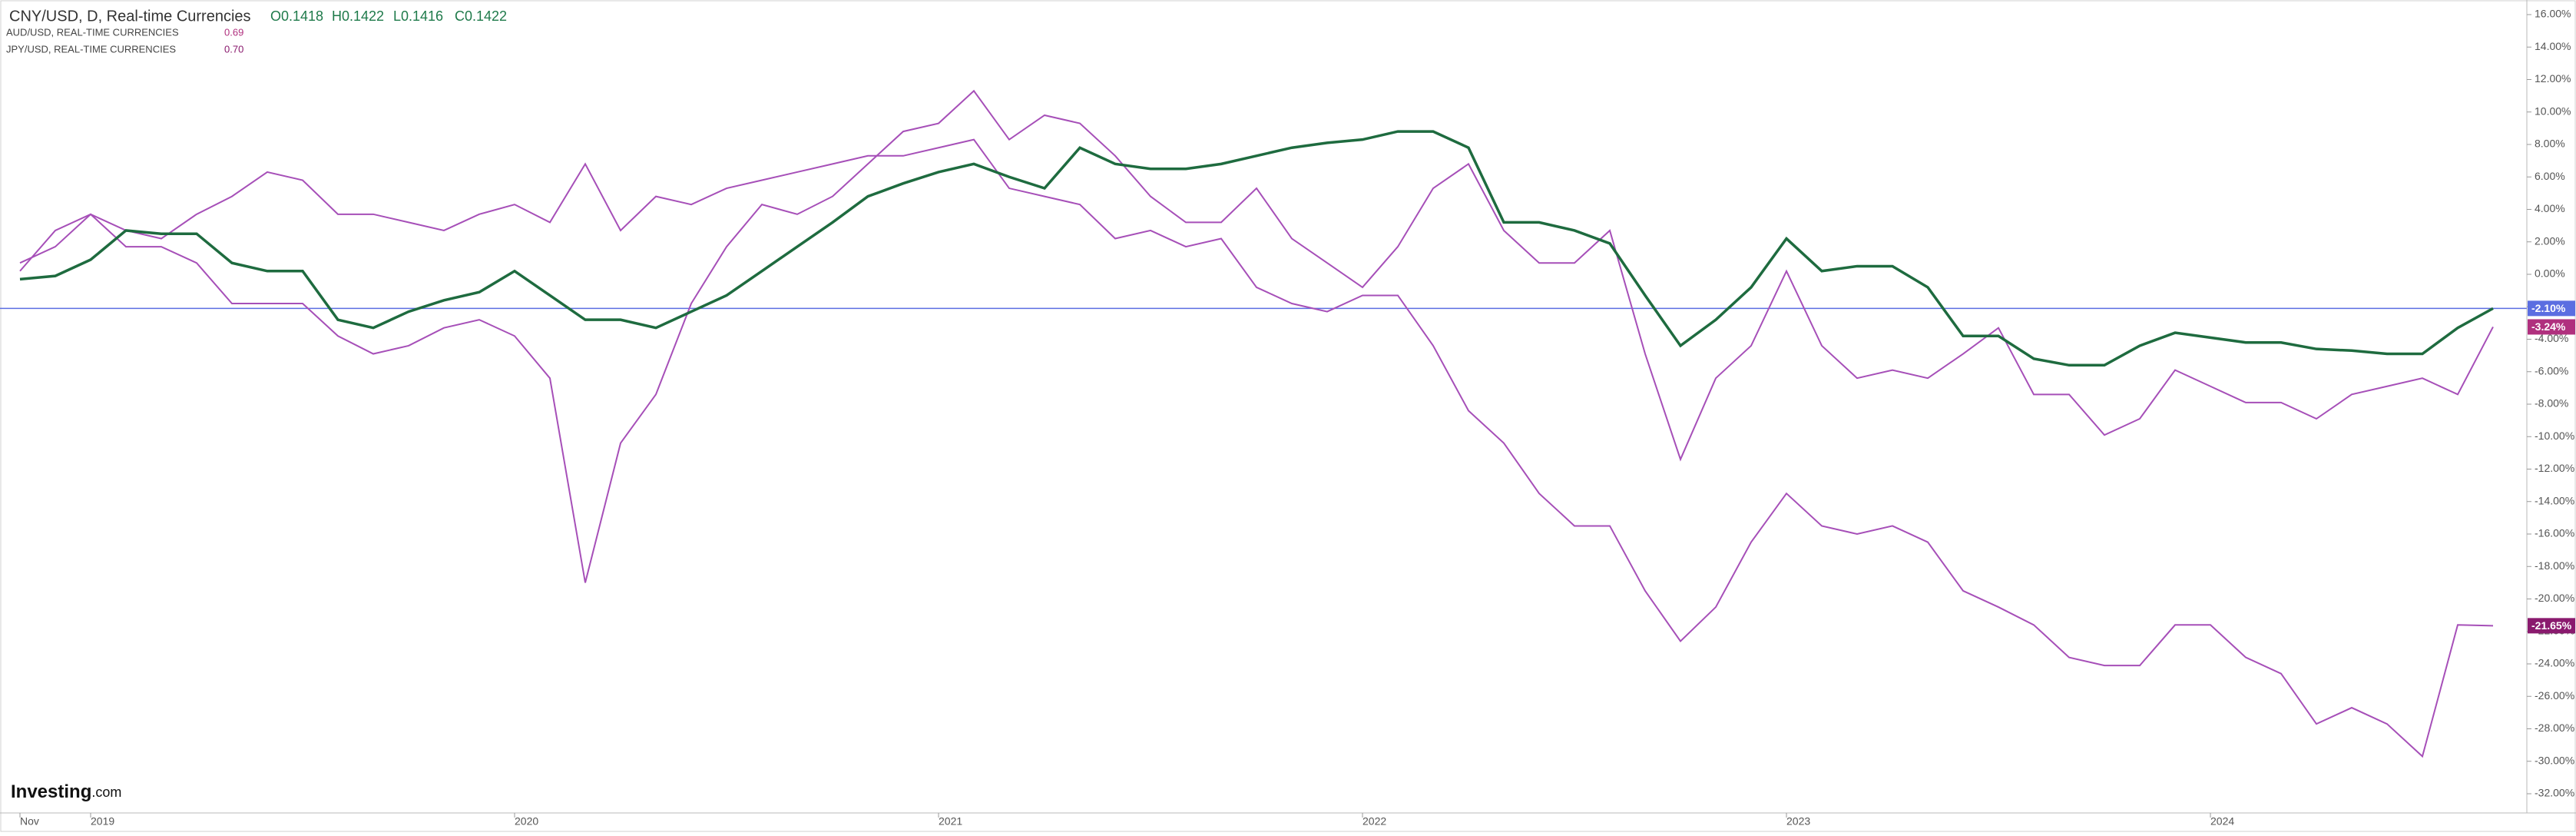 Image resolution: width=2576 pixels, height=836 pixels. I want to click on y-tick-label: 6.00%, so click(2550, 176).